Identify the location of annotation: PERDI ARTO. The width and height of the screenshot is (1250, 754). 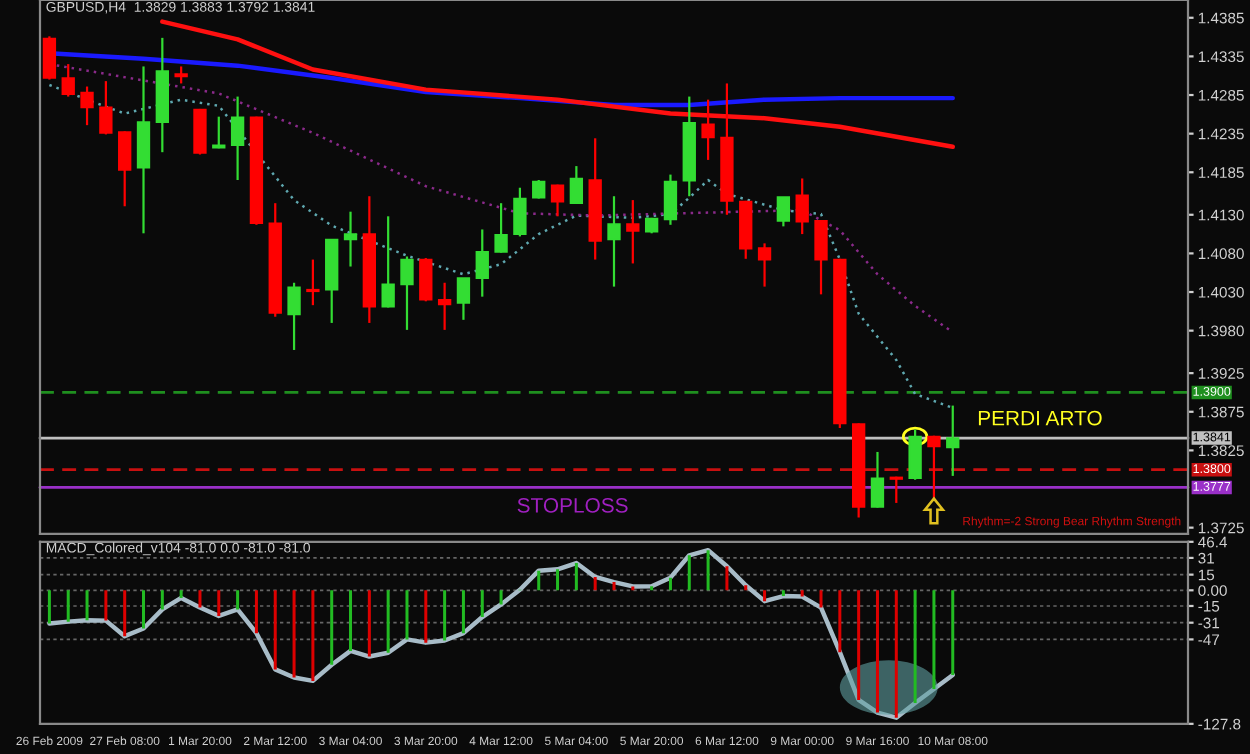
(1040, 418).